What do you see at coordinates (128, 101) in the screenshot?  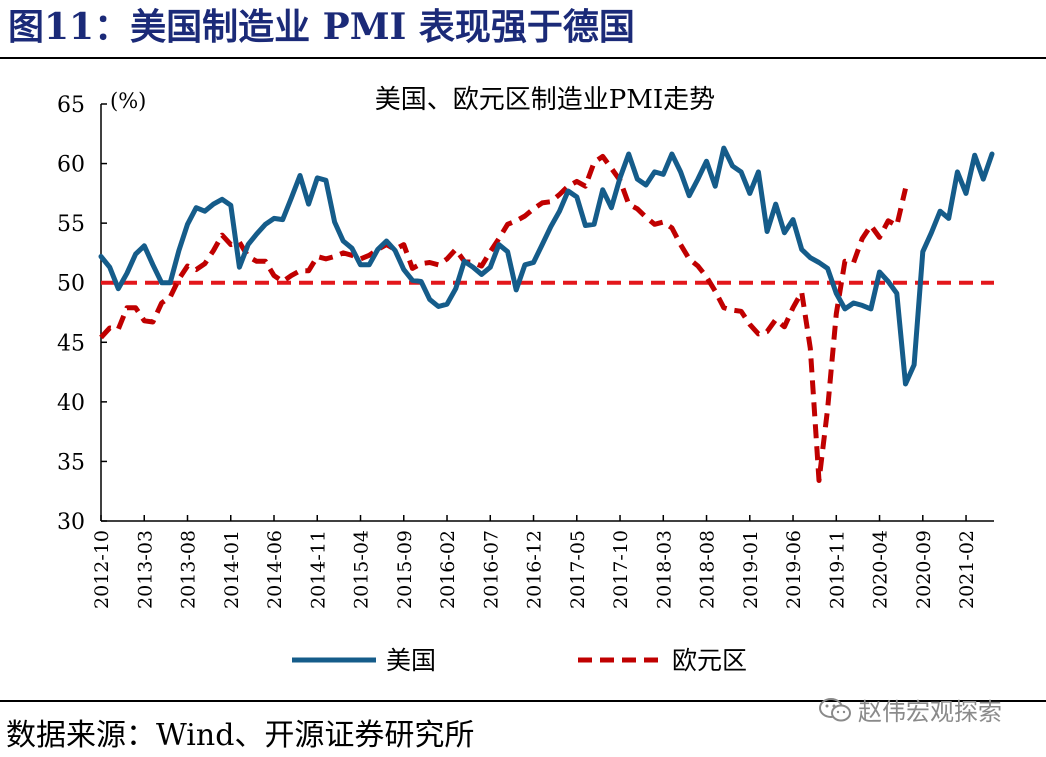 I see `y-axis-unit: (%)` at bounding box center [128, 101].